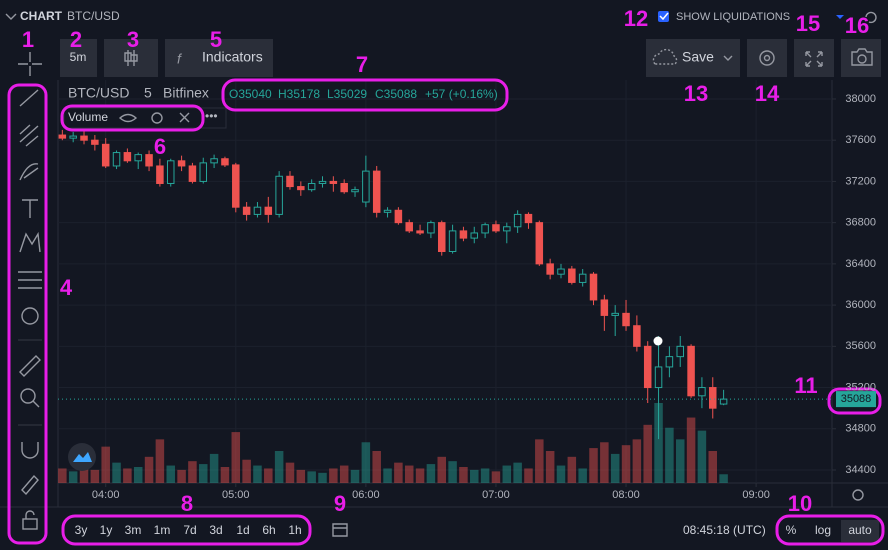  Describe the element at coordinates (340, 530) in the screenshot. I see `date-range-icon` at that location.